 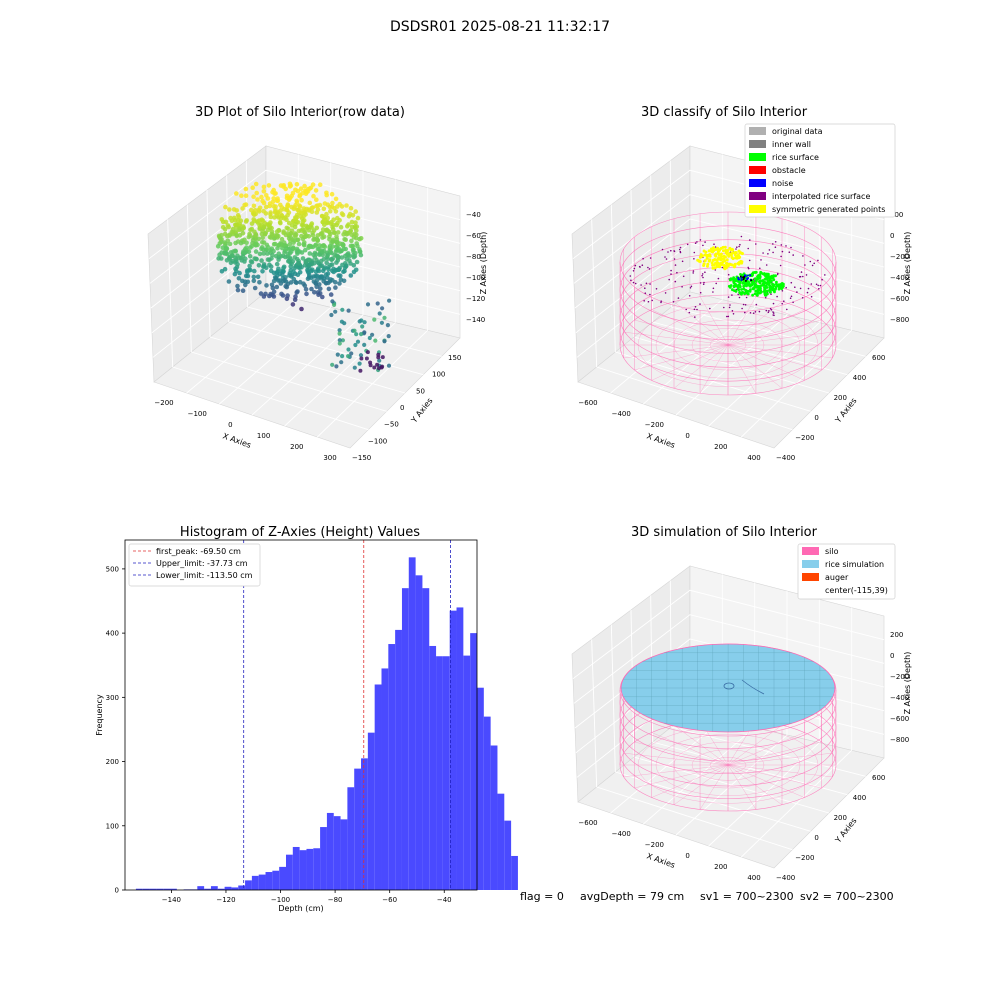 What do you see at coordinates (810, 564) in the screenshot?
I see `legend-swatch` at bounding box center [810, 564].